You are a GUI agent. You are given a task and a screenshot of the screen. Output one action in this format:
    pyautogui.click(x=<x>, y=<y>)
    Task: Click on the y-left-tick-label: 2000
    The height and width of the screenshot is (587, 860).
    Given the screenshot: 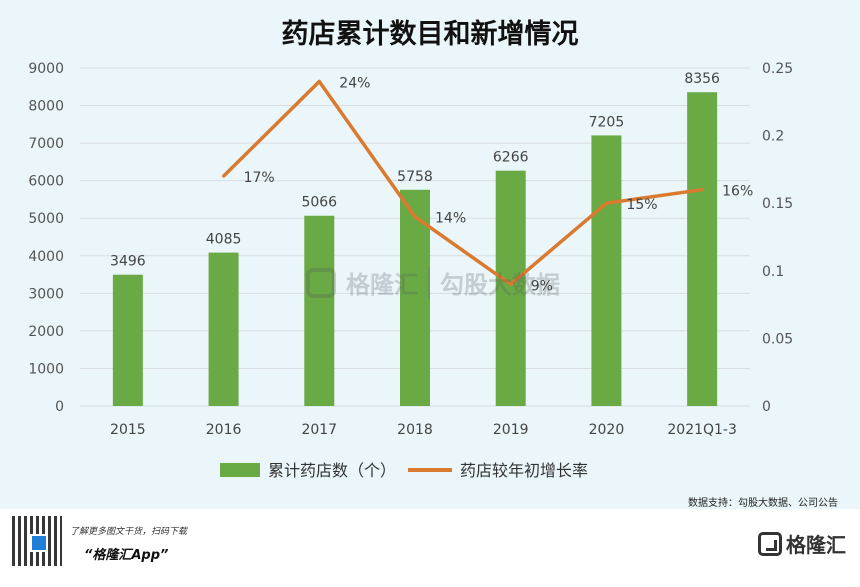 What is the action you would take?
    pyautogui.click(x=46, y=332)
    